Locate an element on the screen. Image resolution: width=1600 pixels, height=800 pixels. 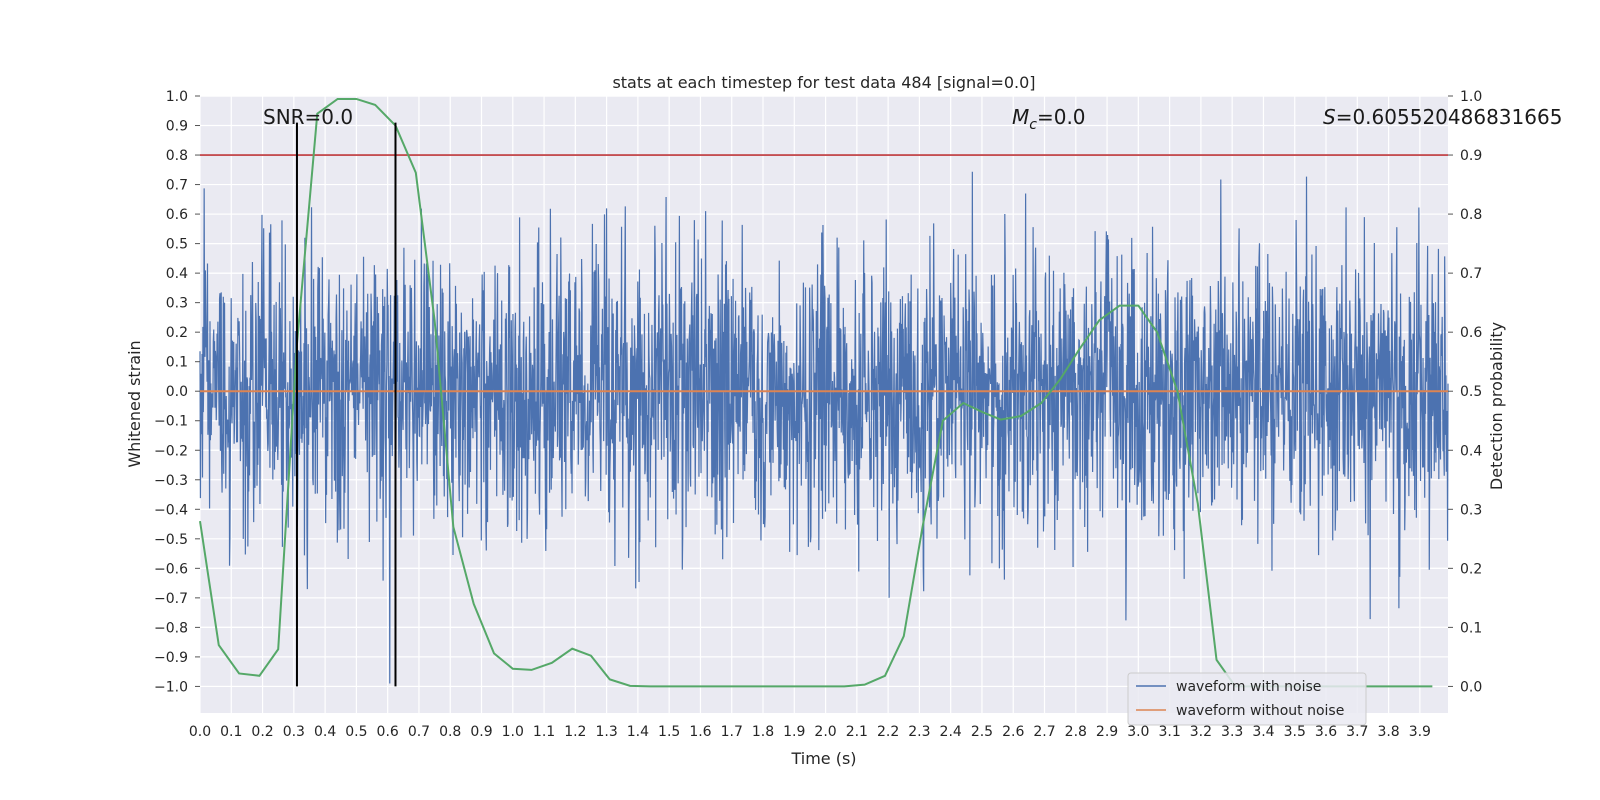
x-tick-label-6: 0.6 is located at coordinates (388, 732).